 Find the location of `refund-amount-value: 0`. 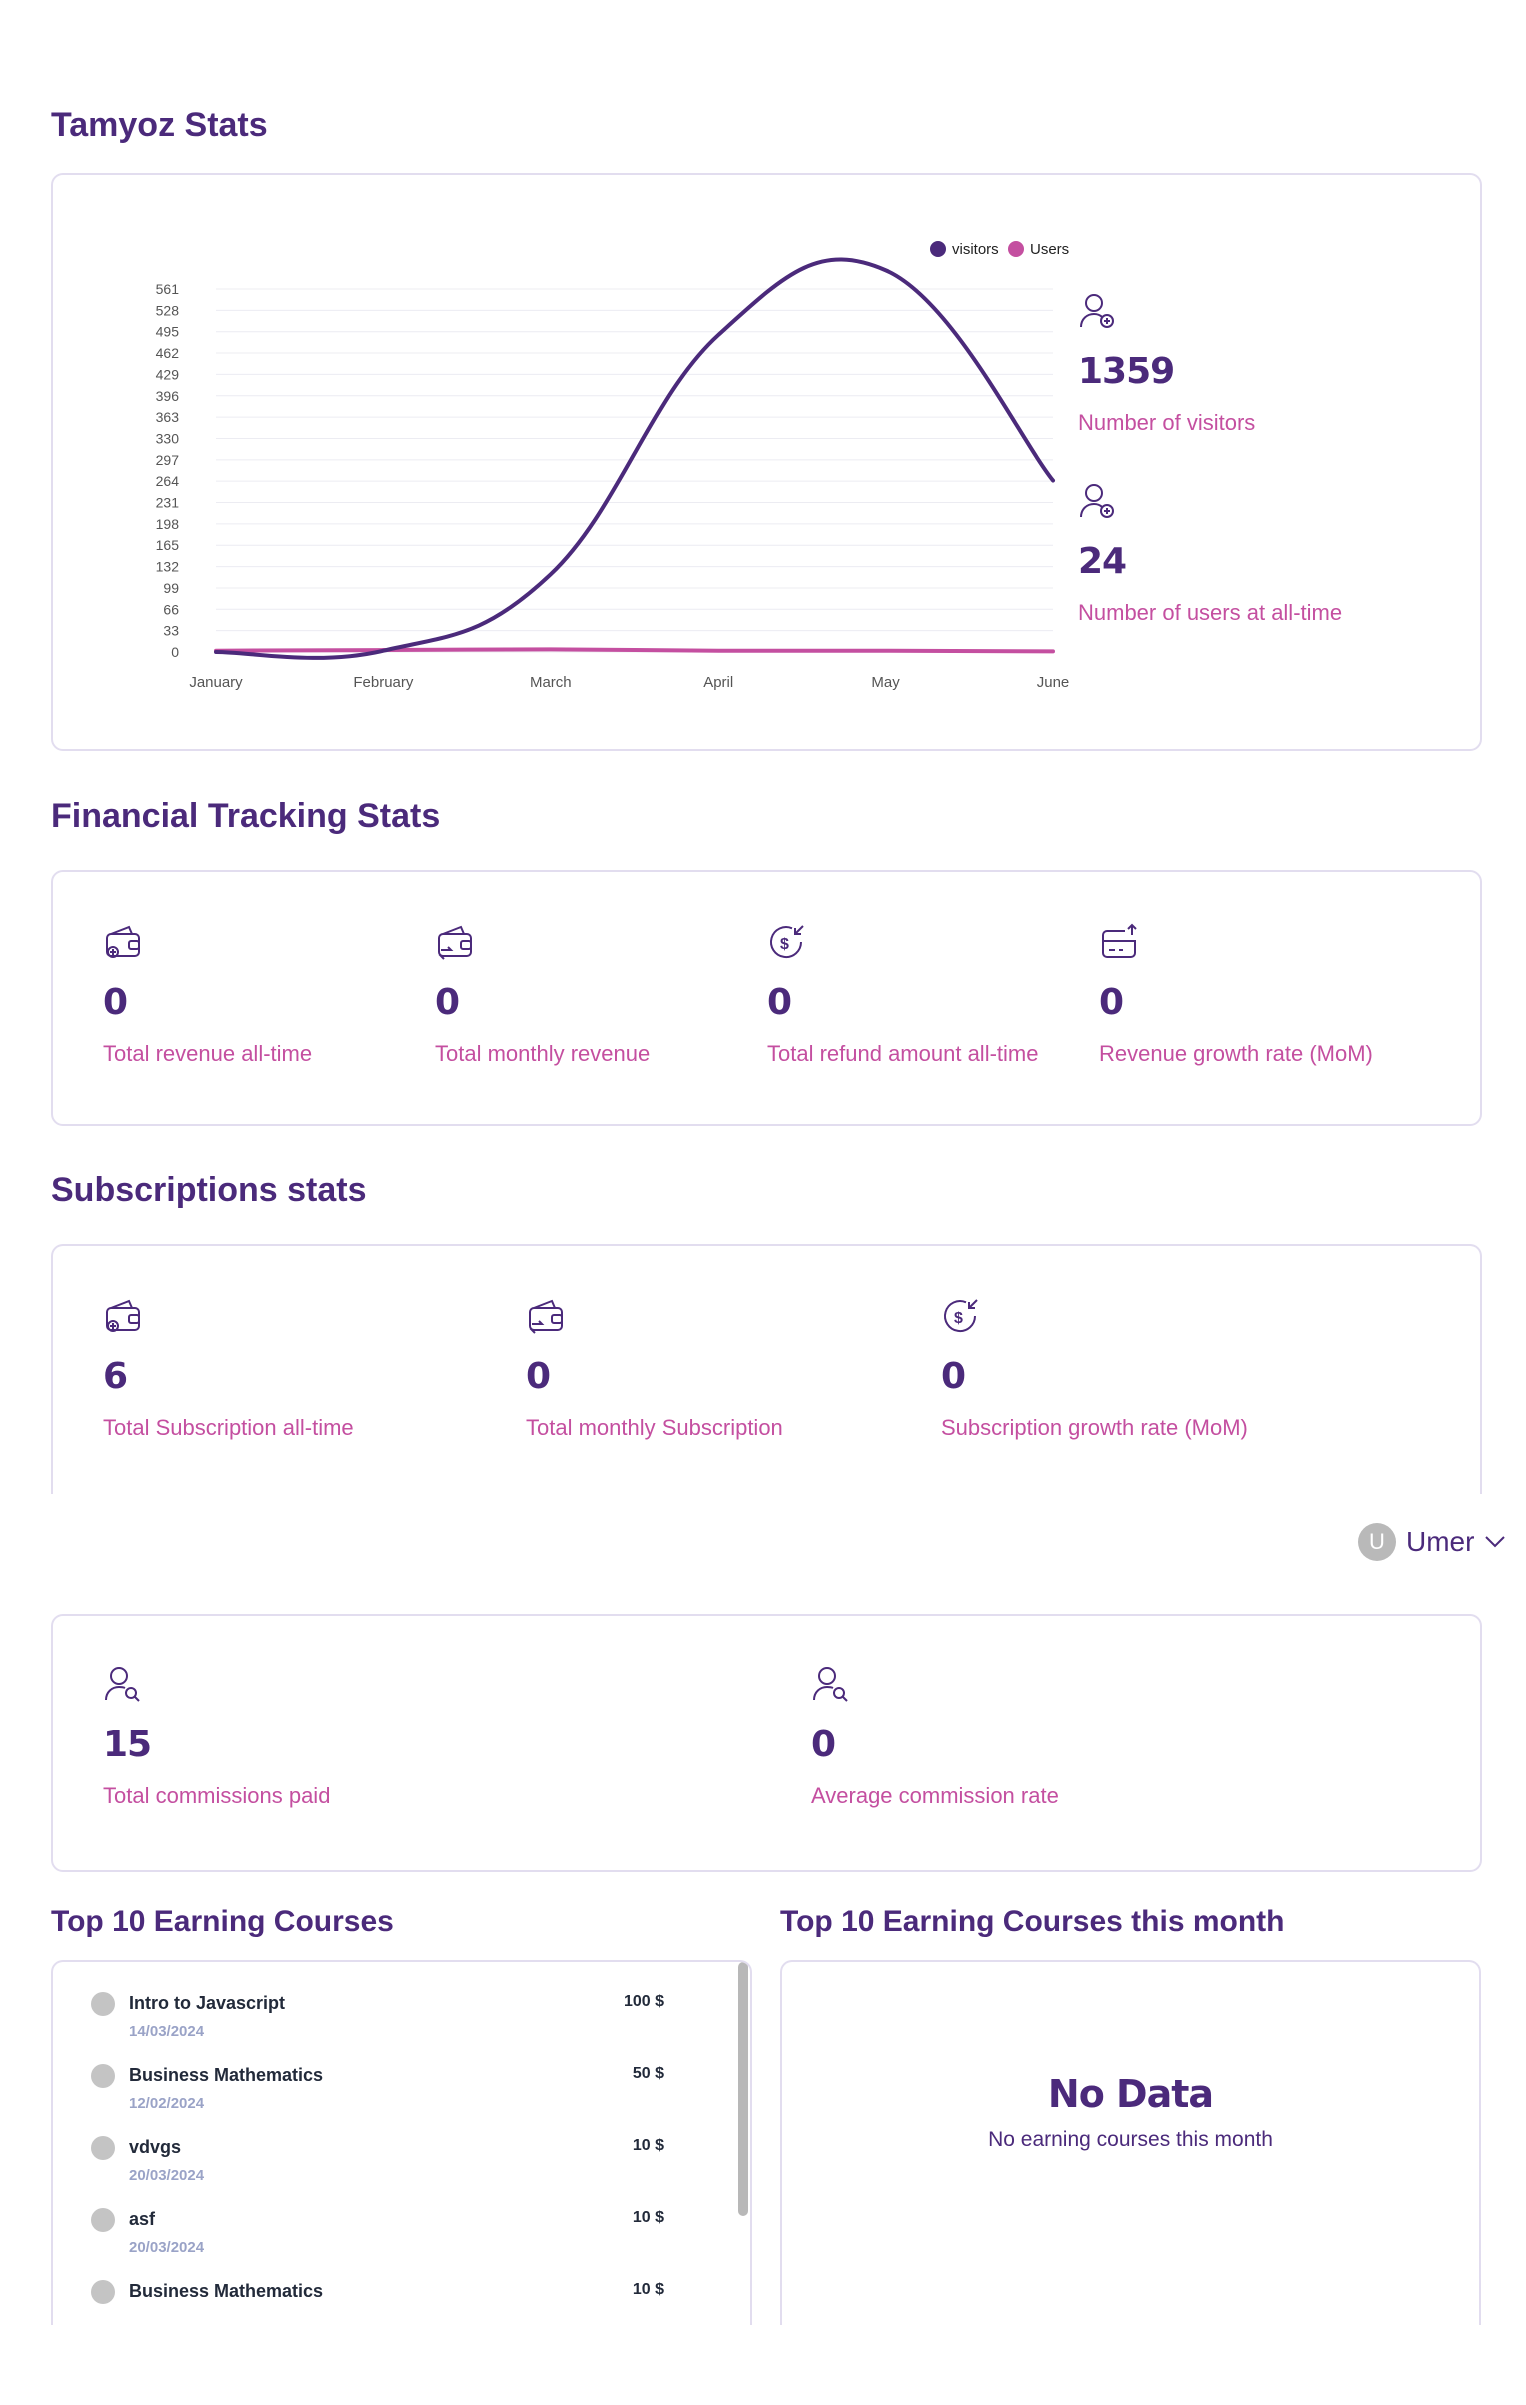

refund-amount-value: 0 is located at coordinates (779, 1002).